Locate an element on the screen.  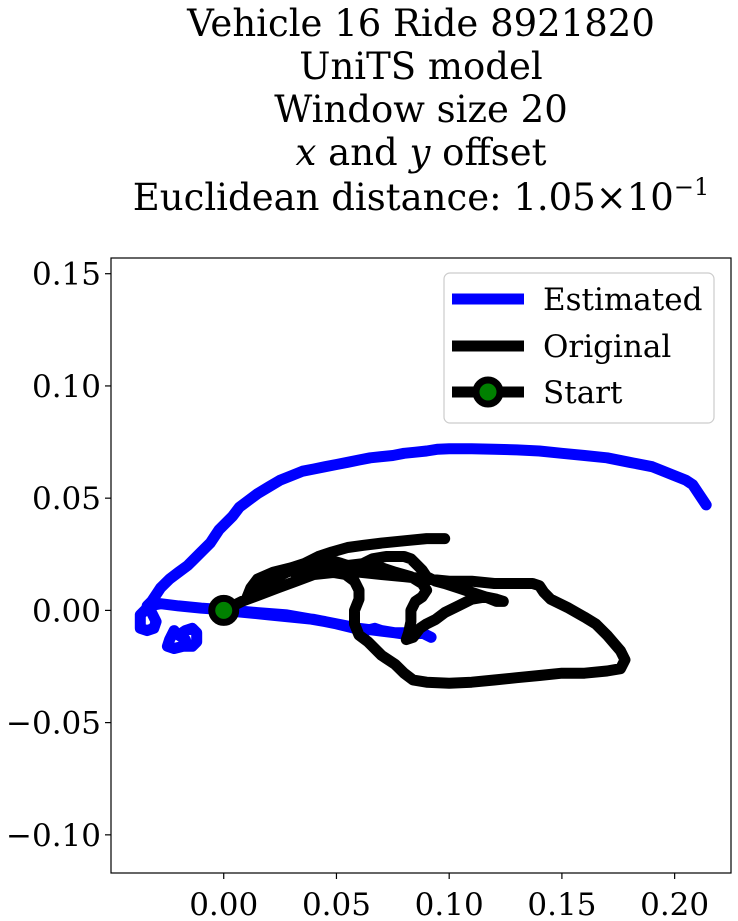
x-tick-label: 0.20 is located at coordinates (674, 904).